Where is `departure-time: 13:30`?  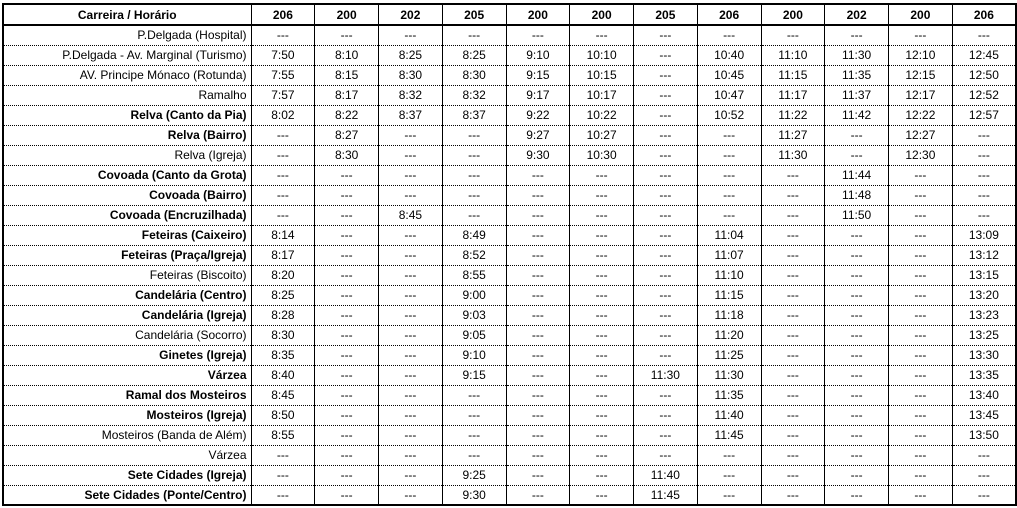 departure-time: 13:30 is located at coordinates (984, 355).